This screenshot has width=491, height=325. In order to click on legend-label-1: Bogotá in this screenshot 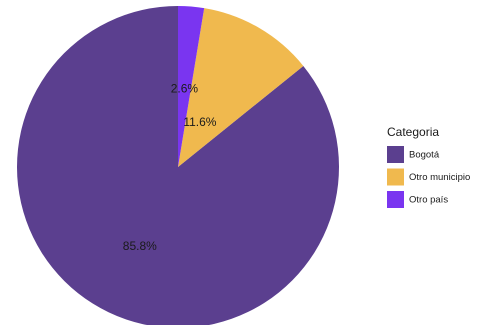, I will do `click(424, 155)`.